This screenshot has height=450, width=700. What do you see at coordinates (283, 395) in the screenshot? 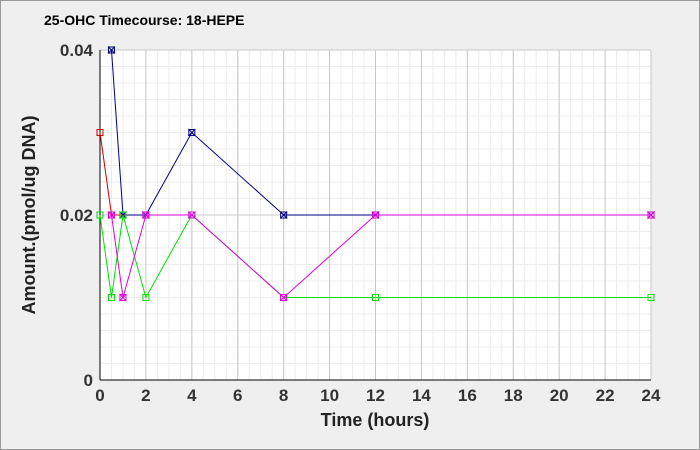
I see `x-tick-label: 8` at bounding box center [283, 395].